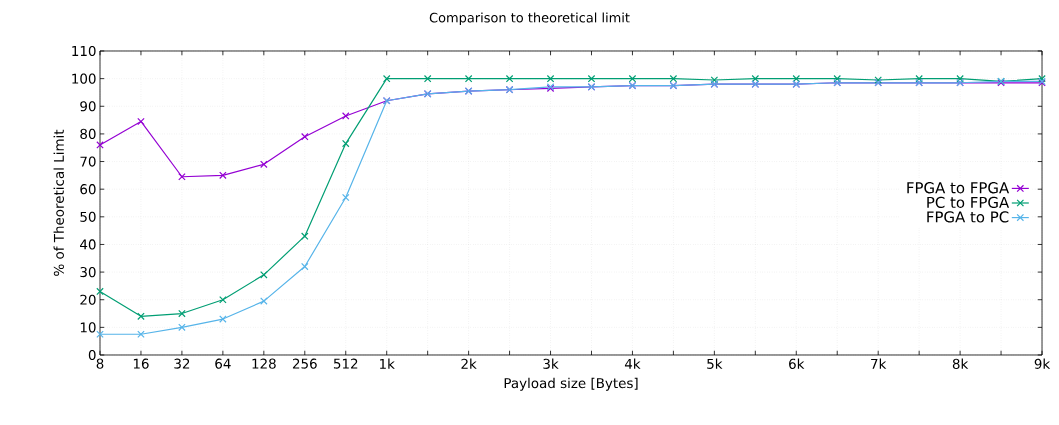  I want to click on legend-label: FPGA to FPGA, so click(958, 188).